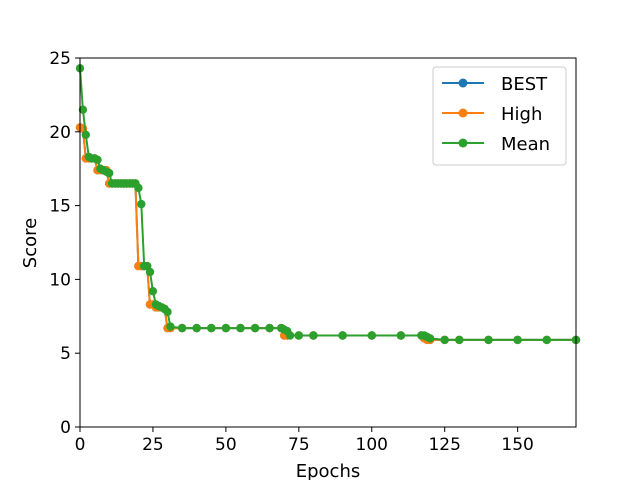 This screenshot has width=640, height=480. Describe the element at coordinates (524, 84) in the screenshot. I see `legend-label-best: BEST` at that location.